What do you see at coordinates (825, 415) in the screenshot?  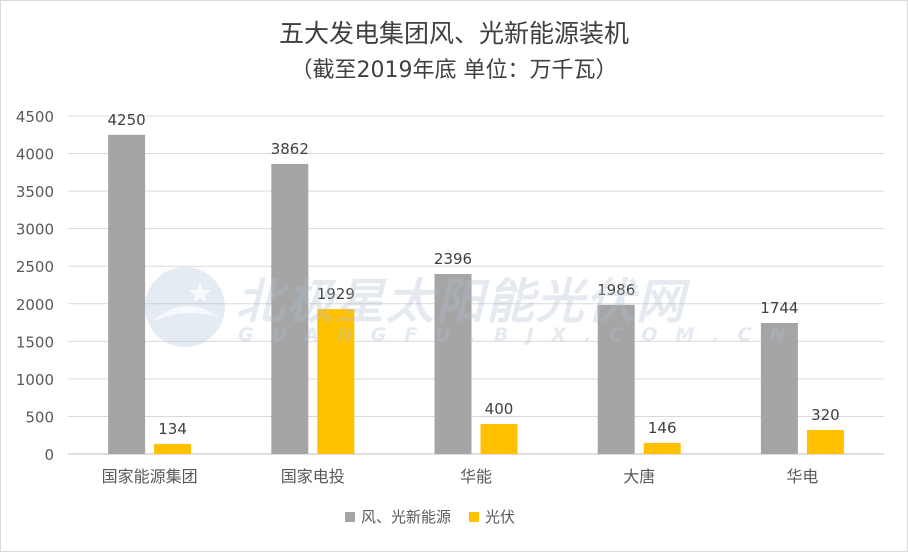 I see `data-label: 320` at bounding box center [825, 415].